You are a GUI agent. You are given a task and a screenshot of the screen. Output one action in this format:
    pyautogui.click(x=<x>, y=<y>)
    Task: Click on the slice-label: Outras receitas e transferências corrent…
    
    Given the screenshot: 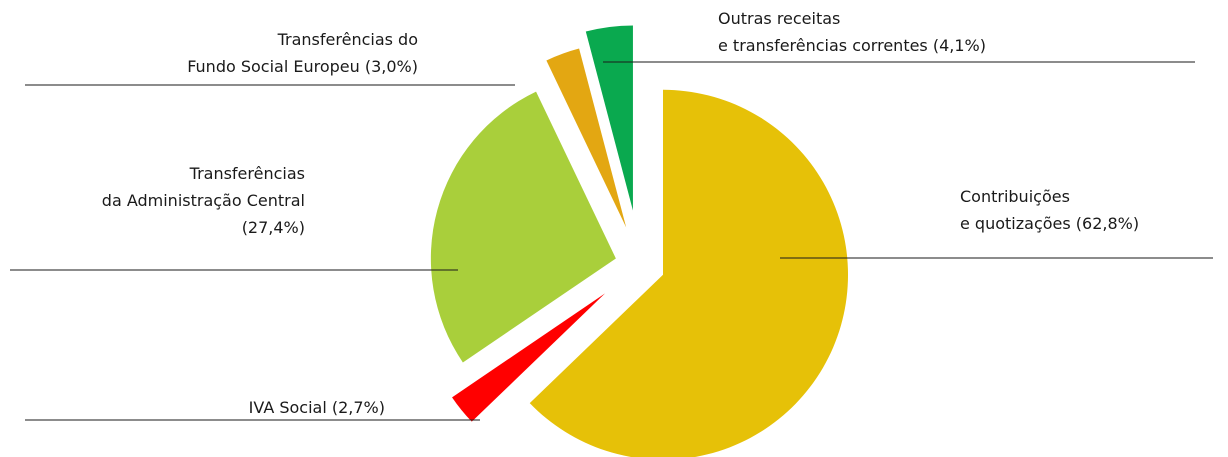 What is the action you would take?
    pyautogui.click(x=852, y=32)
    